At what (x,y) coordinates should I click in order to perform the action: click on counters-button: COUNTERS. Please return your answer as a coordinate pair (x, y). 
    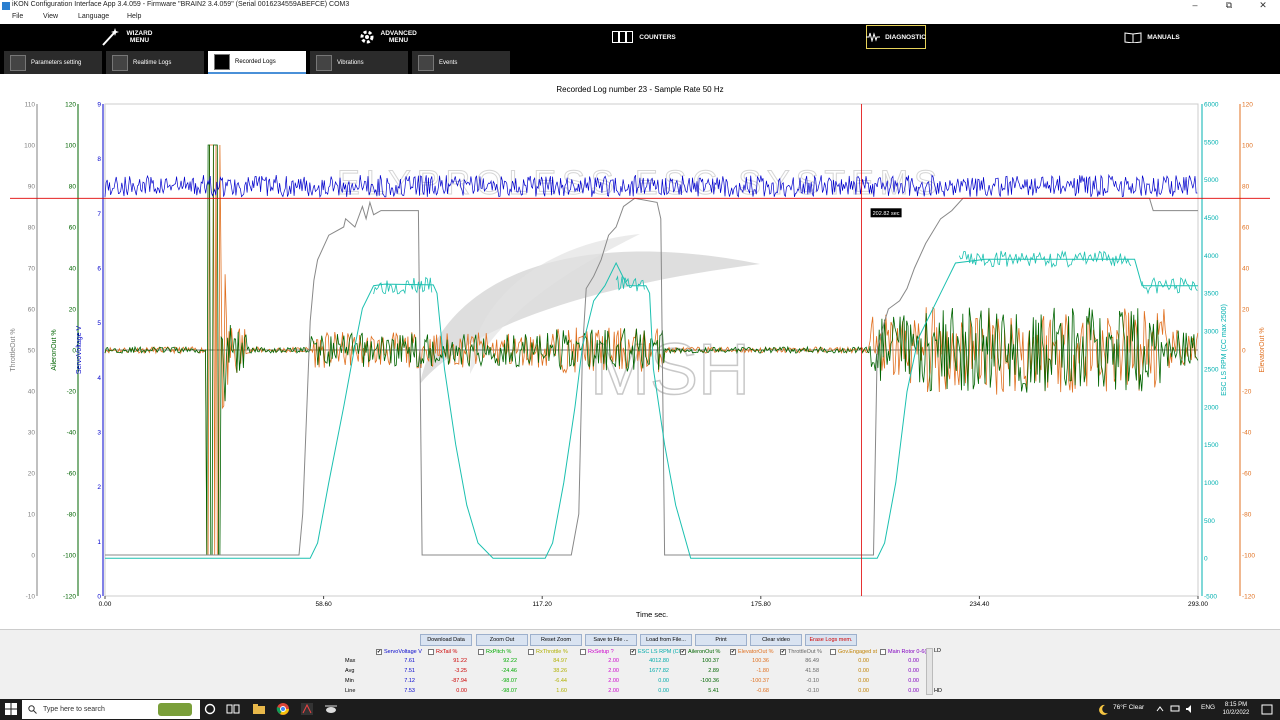
    Looking at the image, I should click on (644, 37).